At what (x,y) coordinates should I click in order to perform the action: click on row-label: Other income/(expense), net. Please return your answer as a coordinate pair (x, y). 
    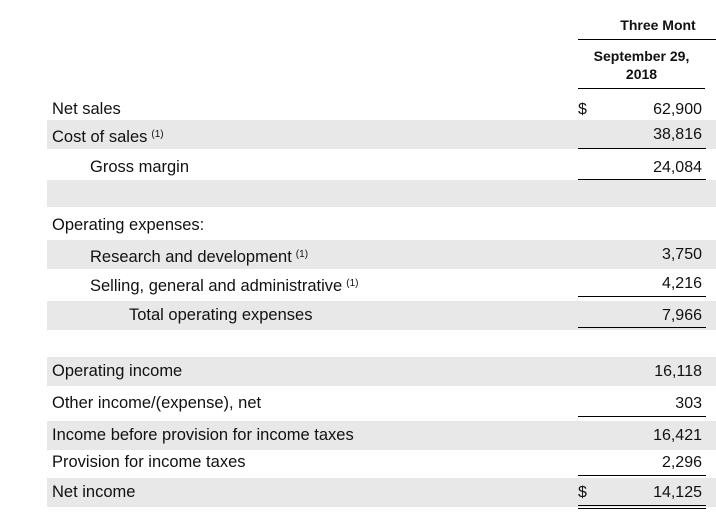
    Looking at the image, I should click on (157, 403).